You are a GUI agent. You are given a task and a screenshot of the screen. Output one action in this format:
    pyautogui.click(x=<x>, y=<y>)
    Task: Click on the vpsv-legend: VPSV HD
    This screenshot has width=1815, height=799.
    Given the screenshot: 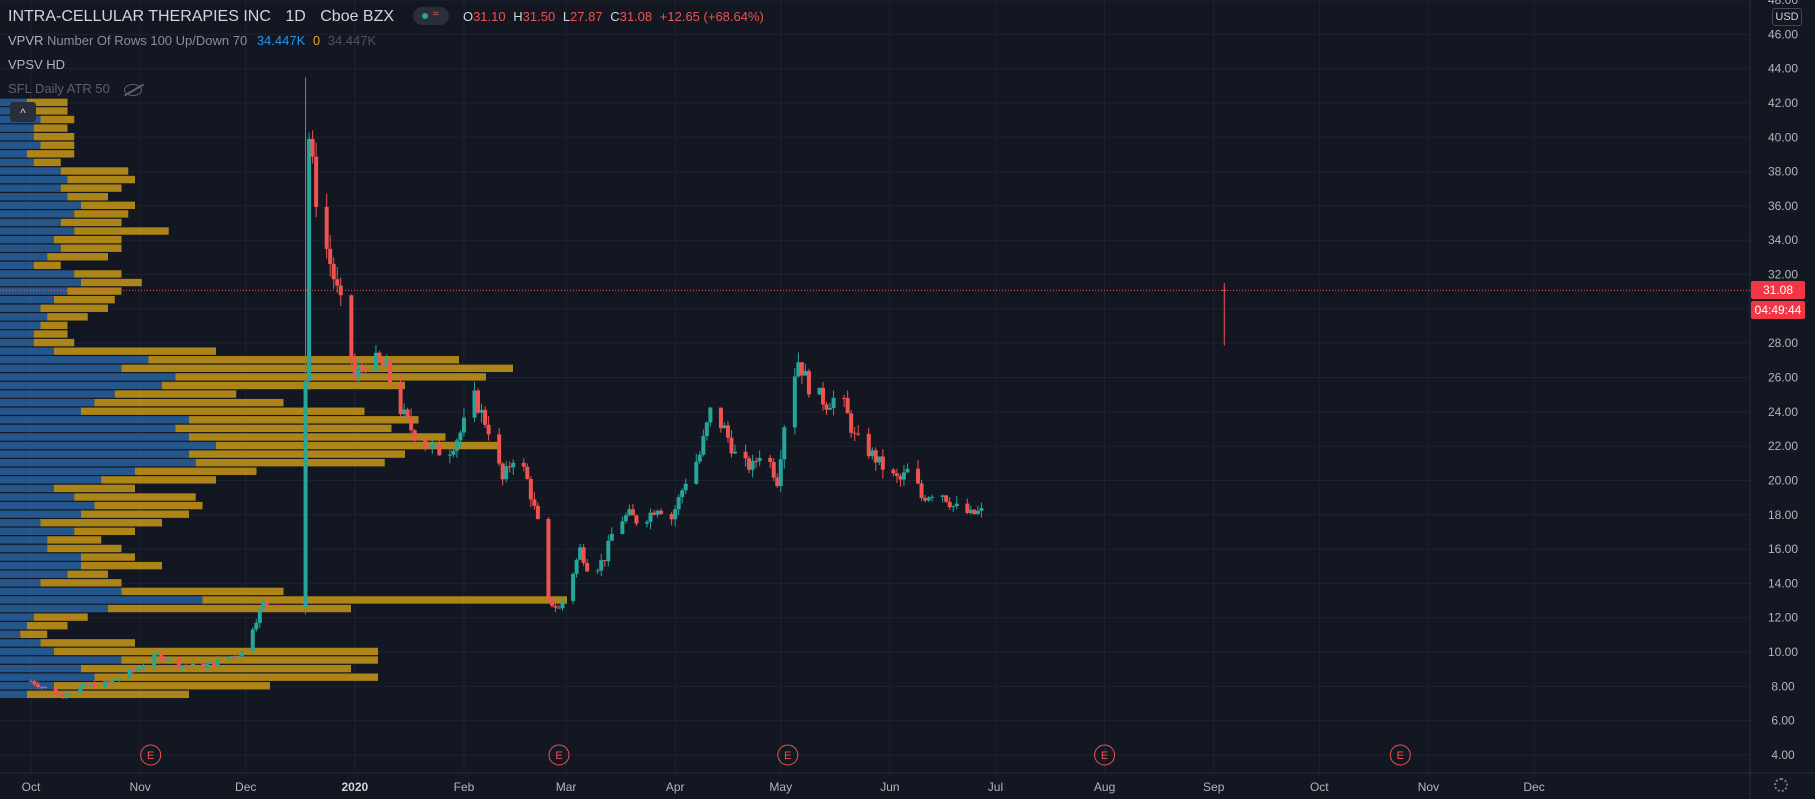 What is the action you would take?
    pyautogui.click(x=36, y=64)
    